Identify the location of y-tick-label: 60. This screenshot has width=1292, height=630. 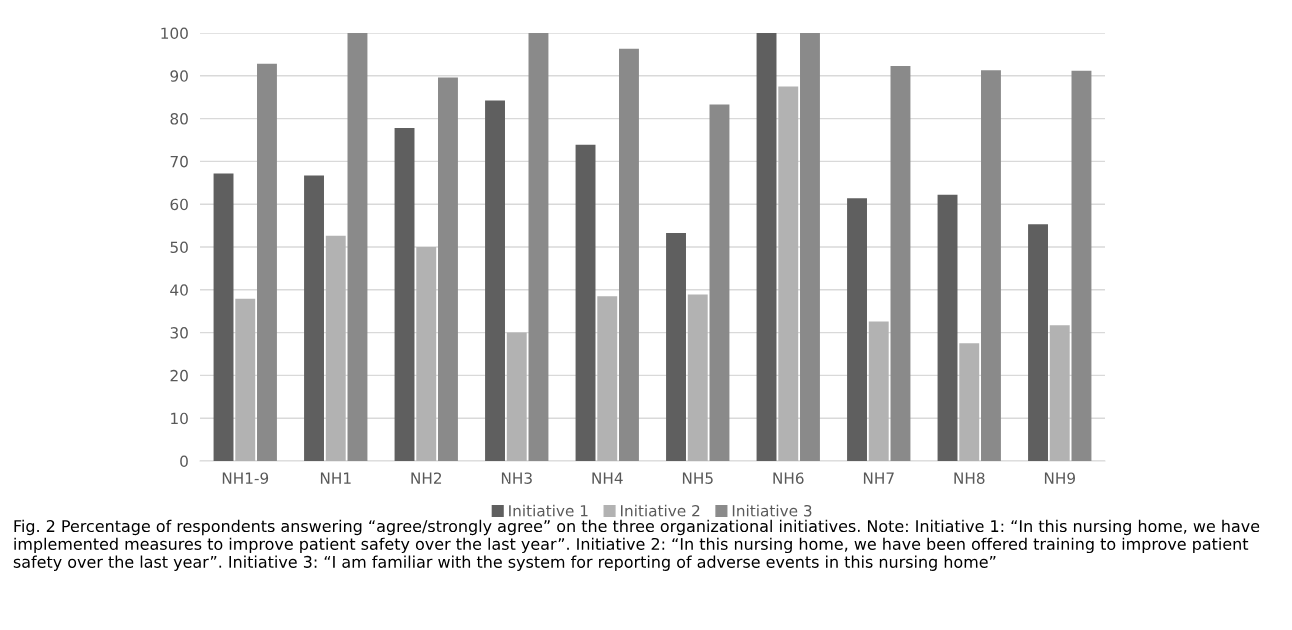
(179, 204).